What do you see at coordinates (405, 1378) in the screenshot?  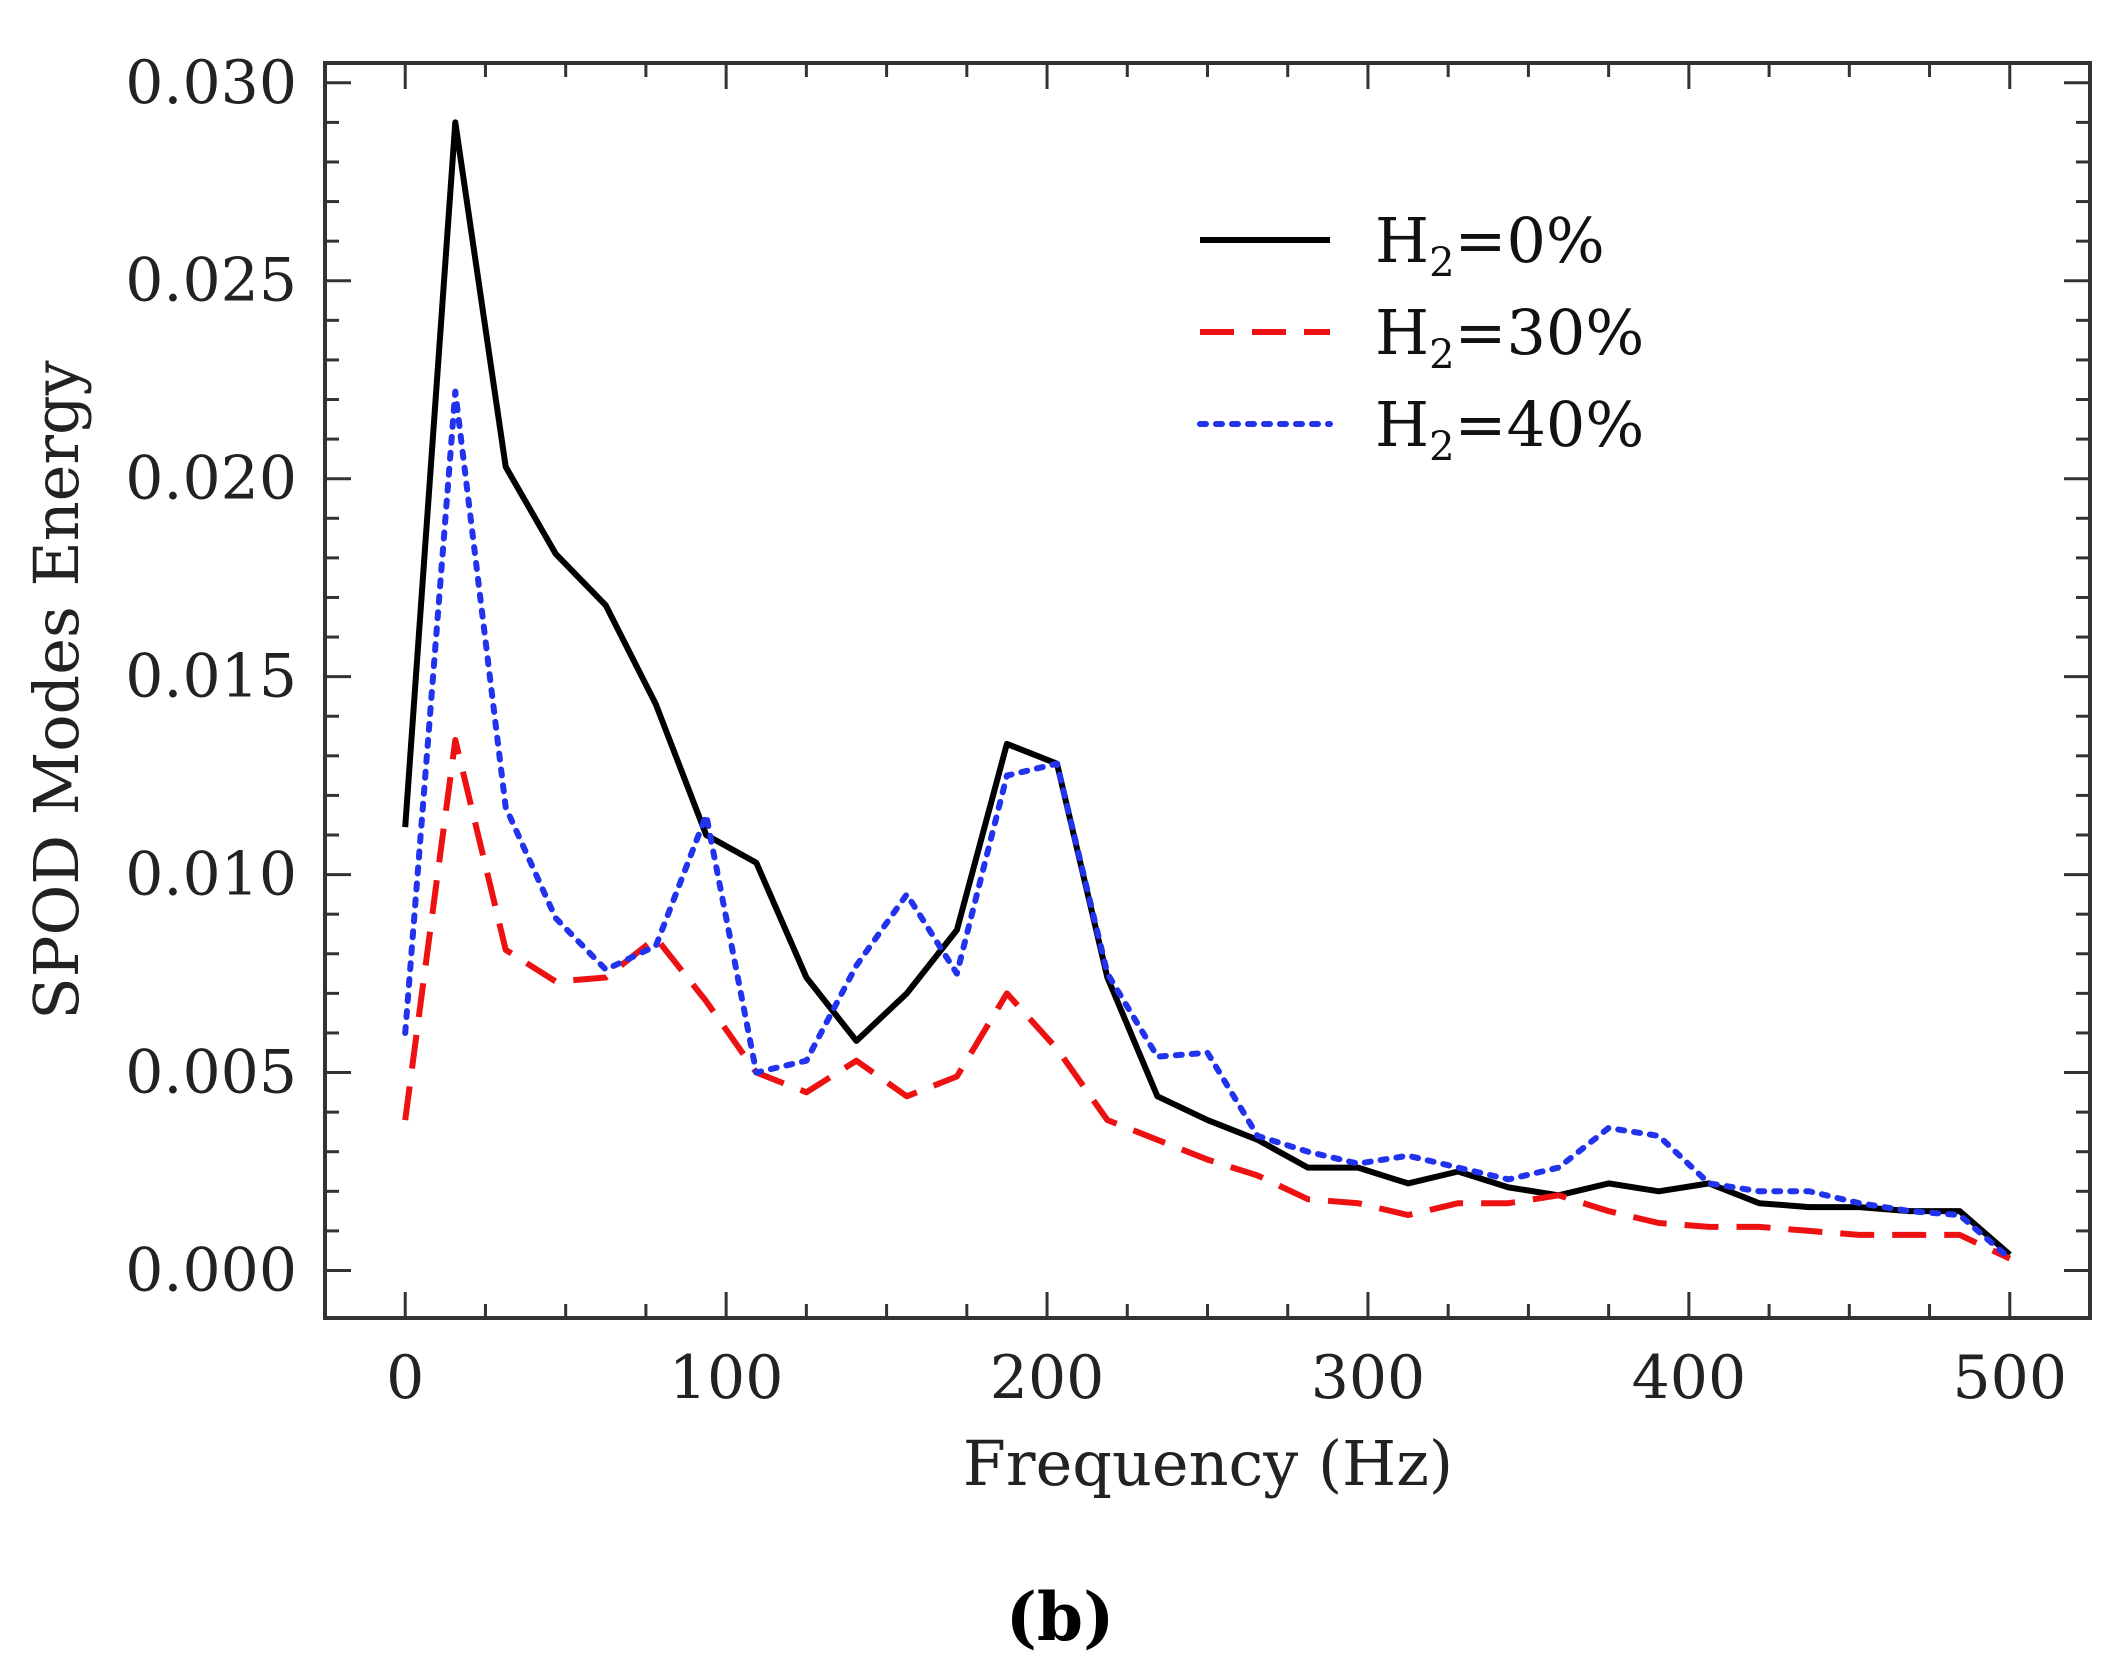 I see `x-tick-label: 0` at bounding box center [405, 1378].